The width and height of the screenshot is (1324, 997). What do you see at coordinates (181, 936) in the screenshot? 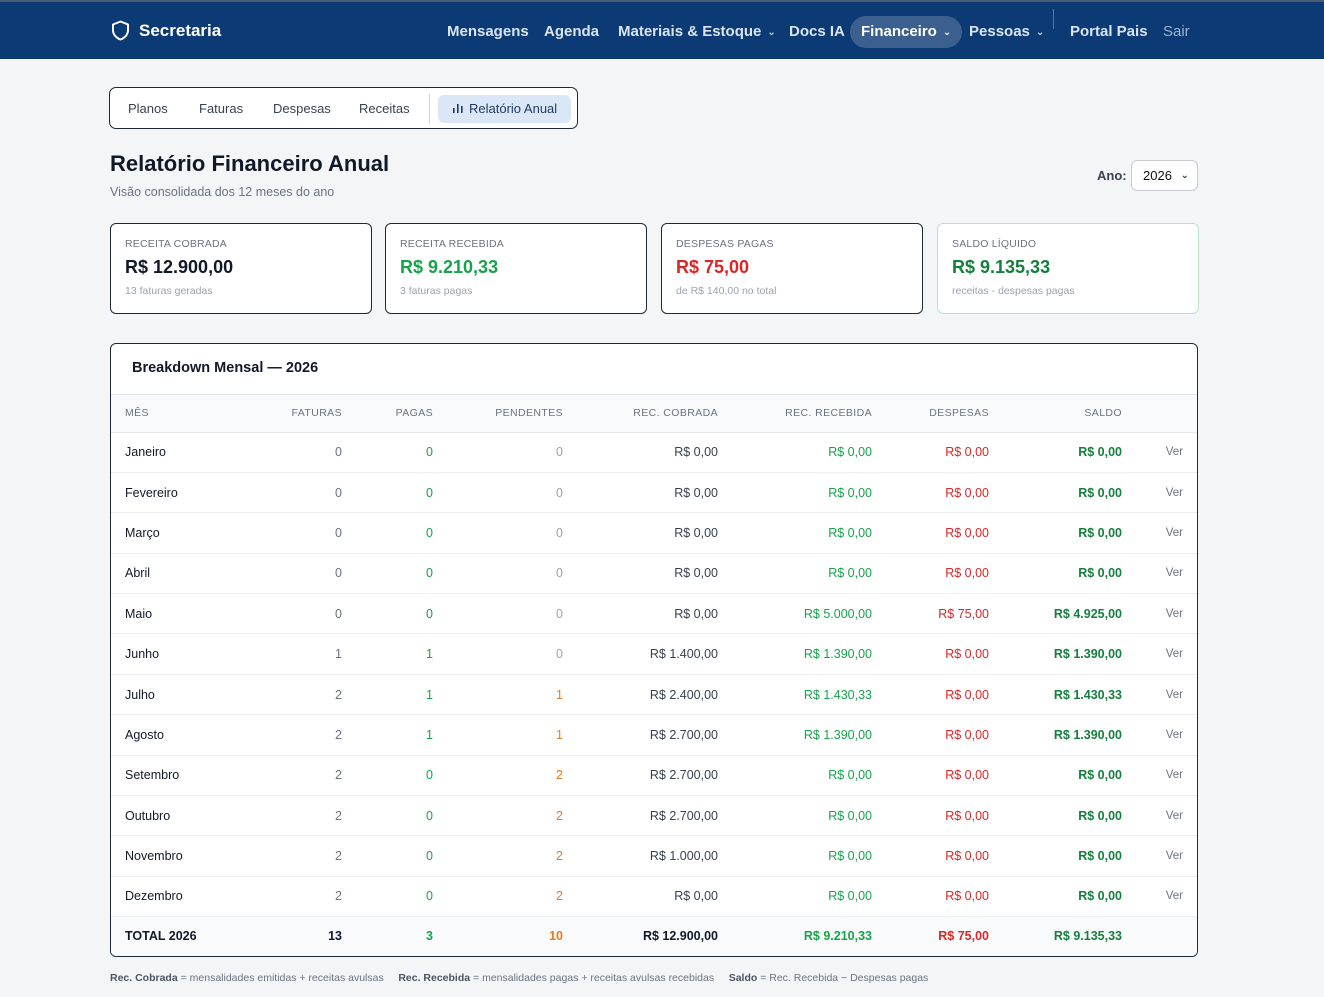
I see `total-label: TOTAL 2026` at bounding box center [181, 936].